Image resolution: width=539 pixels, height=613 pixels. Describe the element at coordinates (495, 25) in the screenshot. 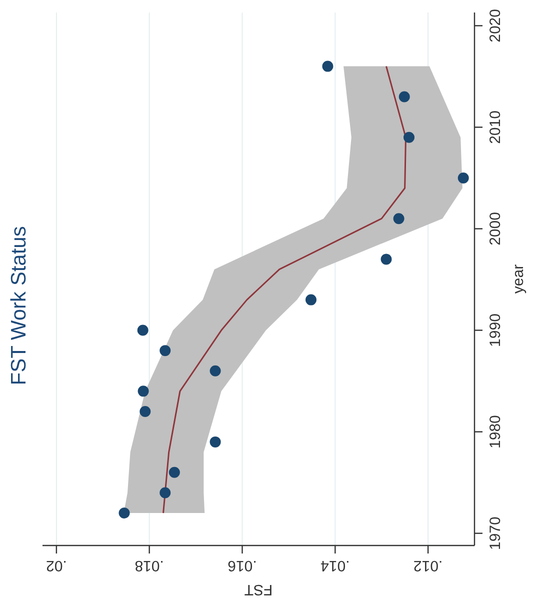

I see `y-tick-label: 2020` at that location.